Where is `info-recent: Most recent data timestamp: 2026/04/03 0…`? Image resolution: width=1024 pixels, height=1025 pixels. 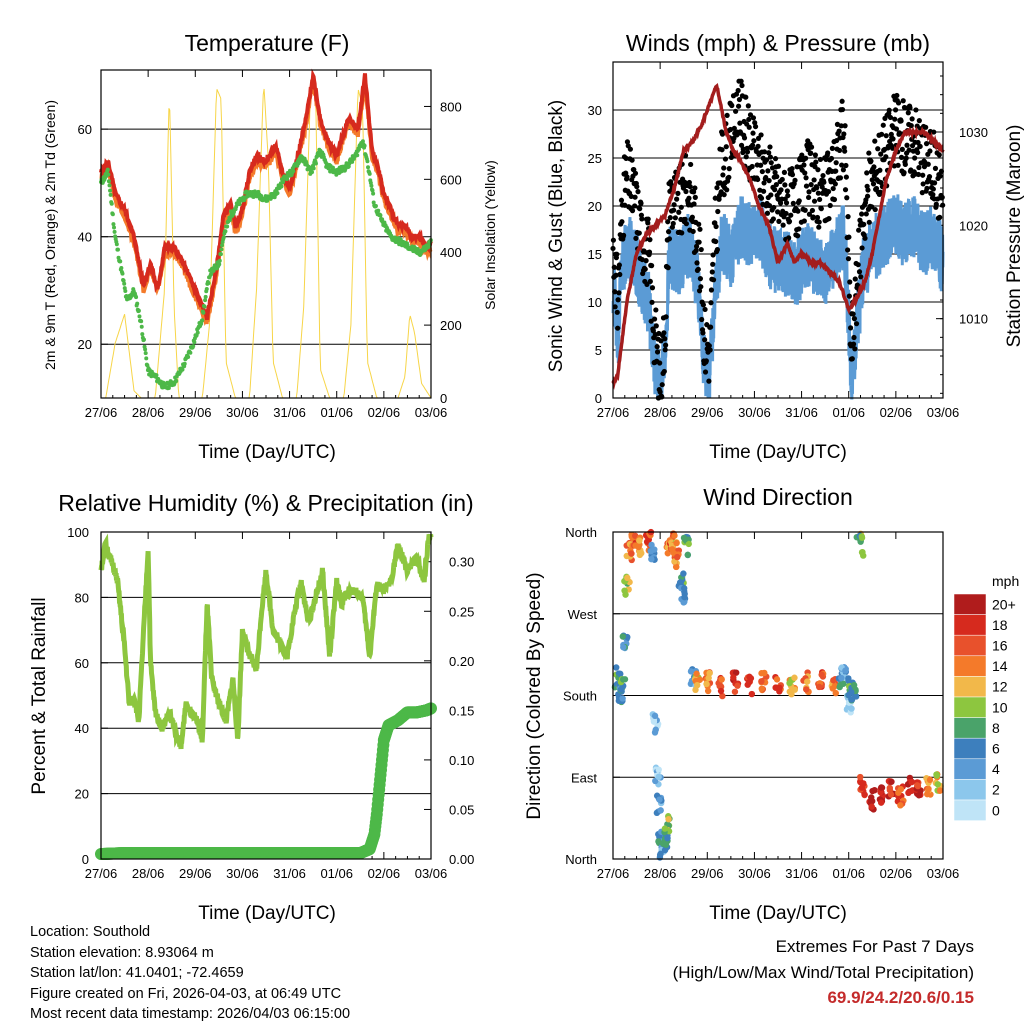 info-recent: Most recent data timestamp: 2026/04/03 0… is located at coordinates (190, 1014).